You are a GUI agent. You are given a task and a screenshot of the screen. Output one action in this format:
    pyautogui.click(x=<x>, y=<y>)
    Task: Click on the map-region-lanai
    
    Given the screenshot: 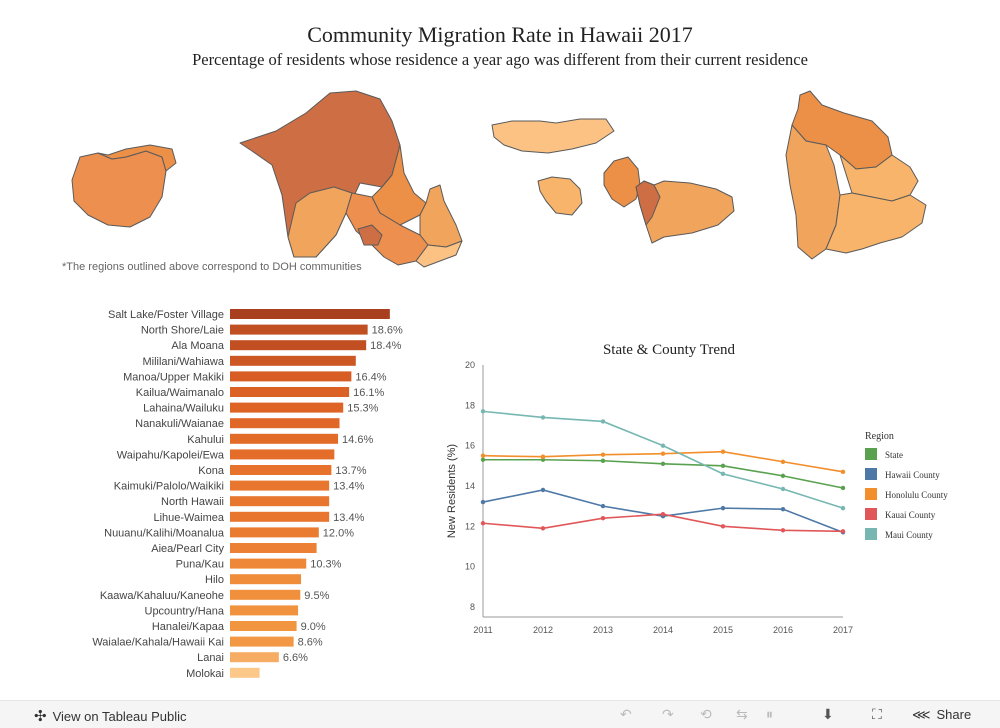 What is the action you would take?
    pyautogui.click(x=560, y=196)
    